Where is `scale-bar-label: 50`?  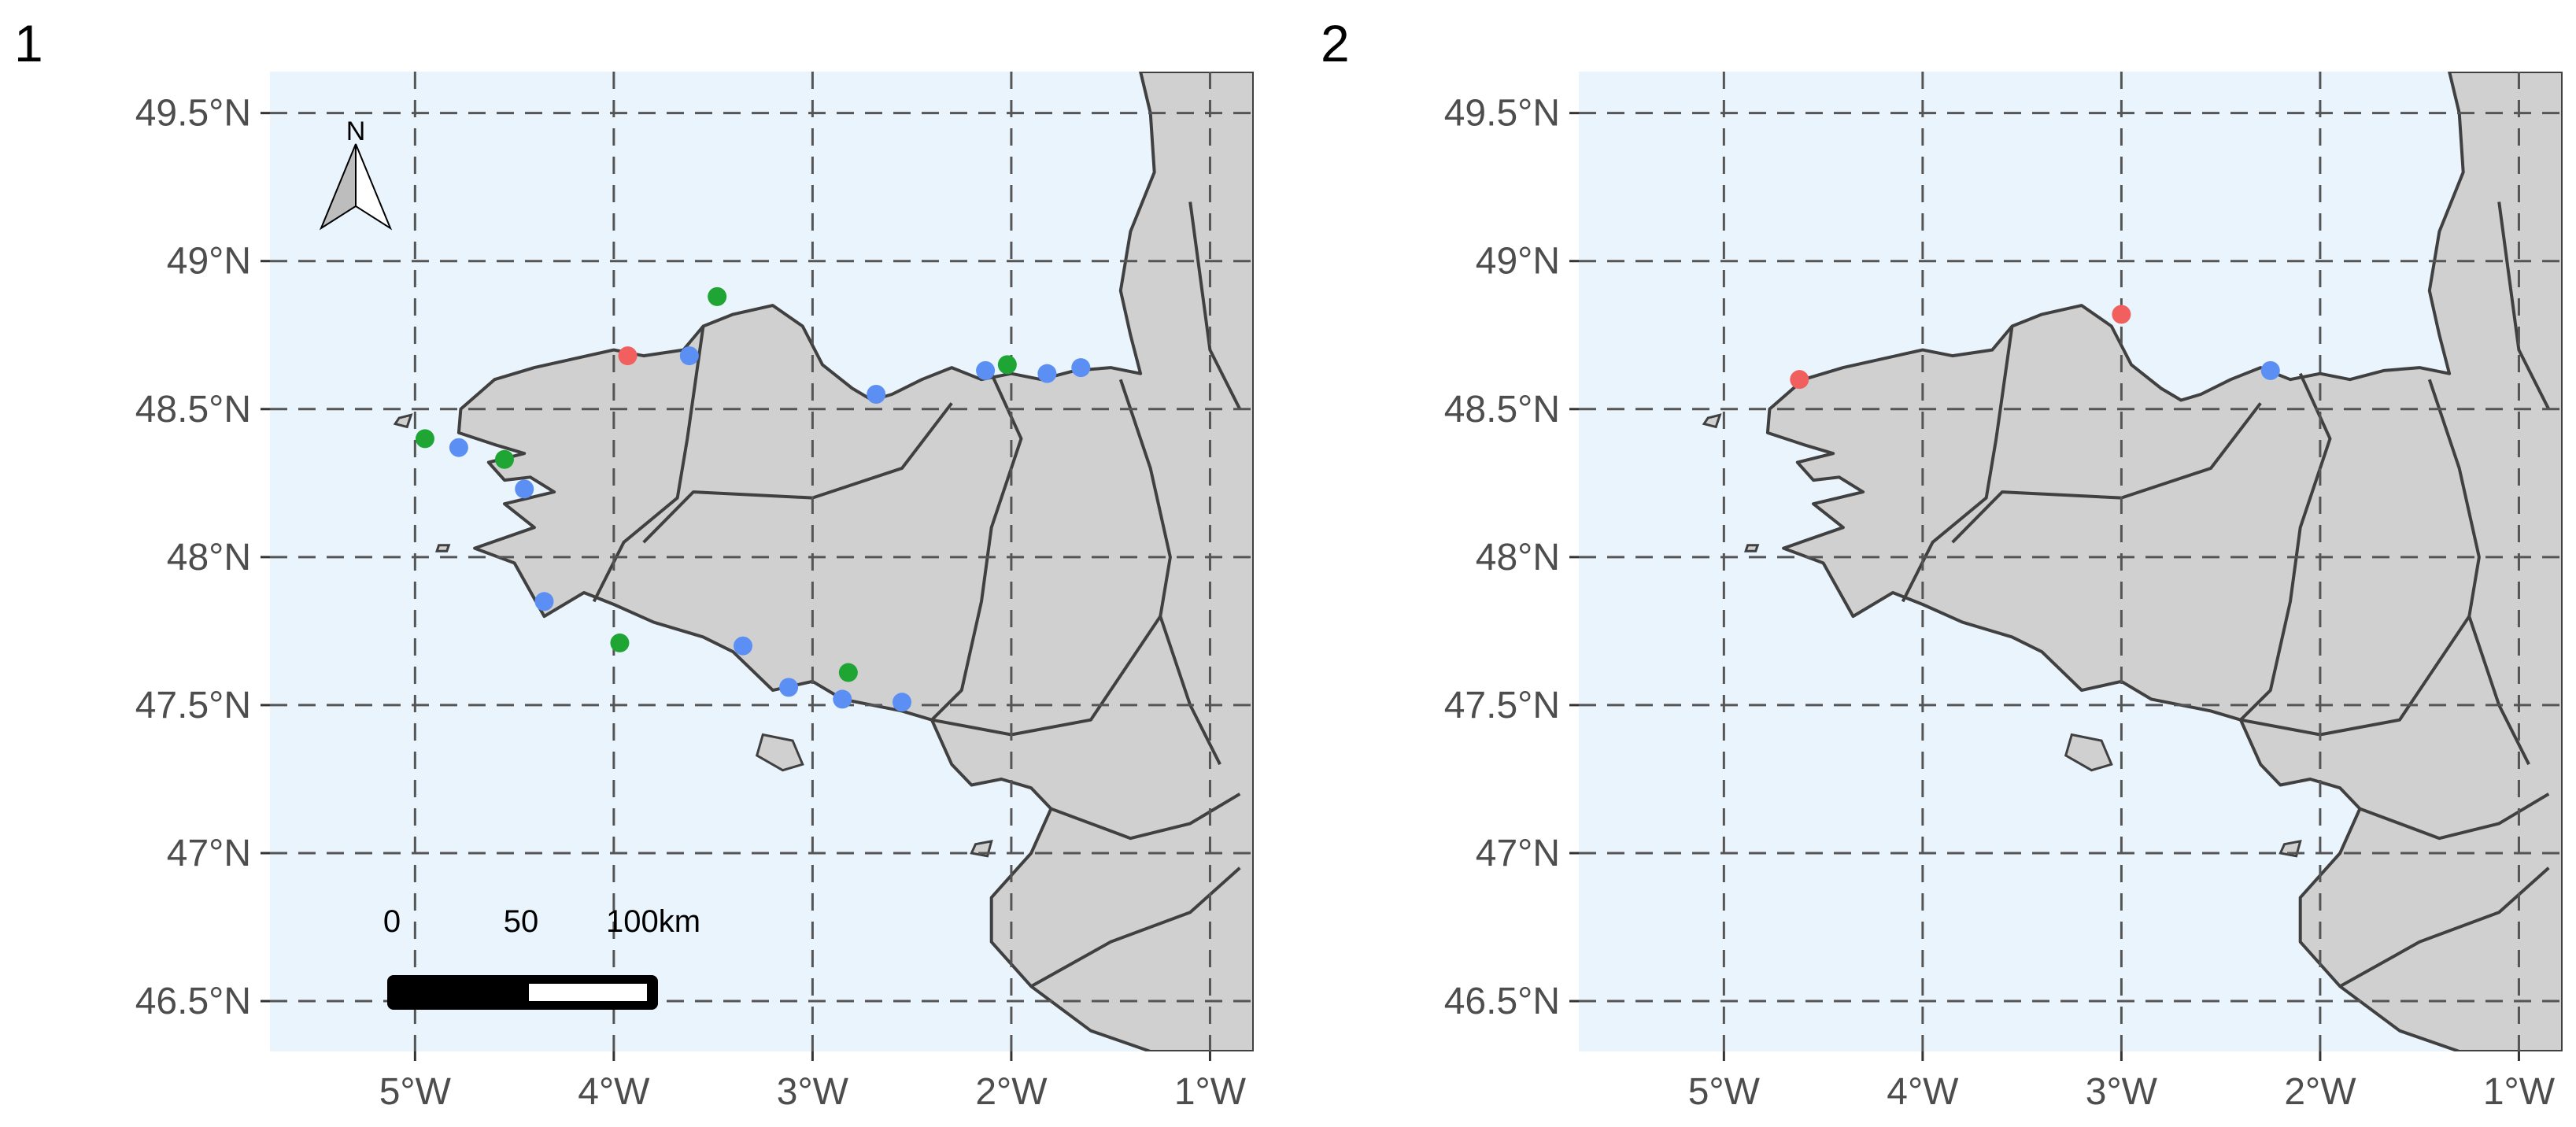
scale-bar-label: 50 is located at coordinates (521, 921).